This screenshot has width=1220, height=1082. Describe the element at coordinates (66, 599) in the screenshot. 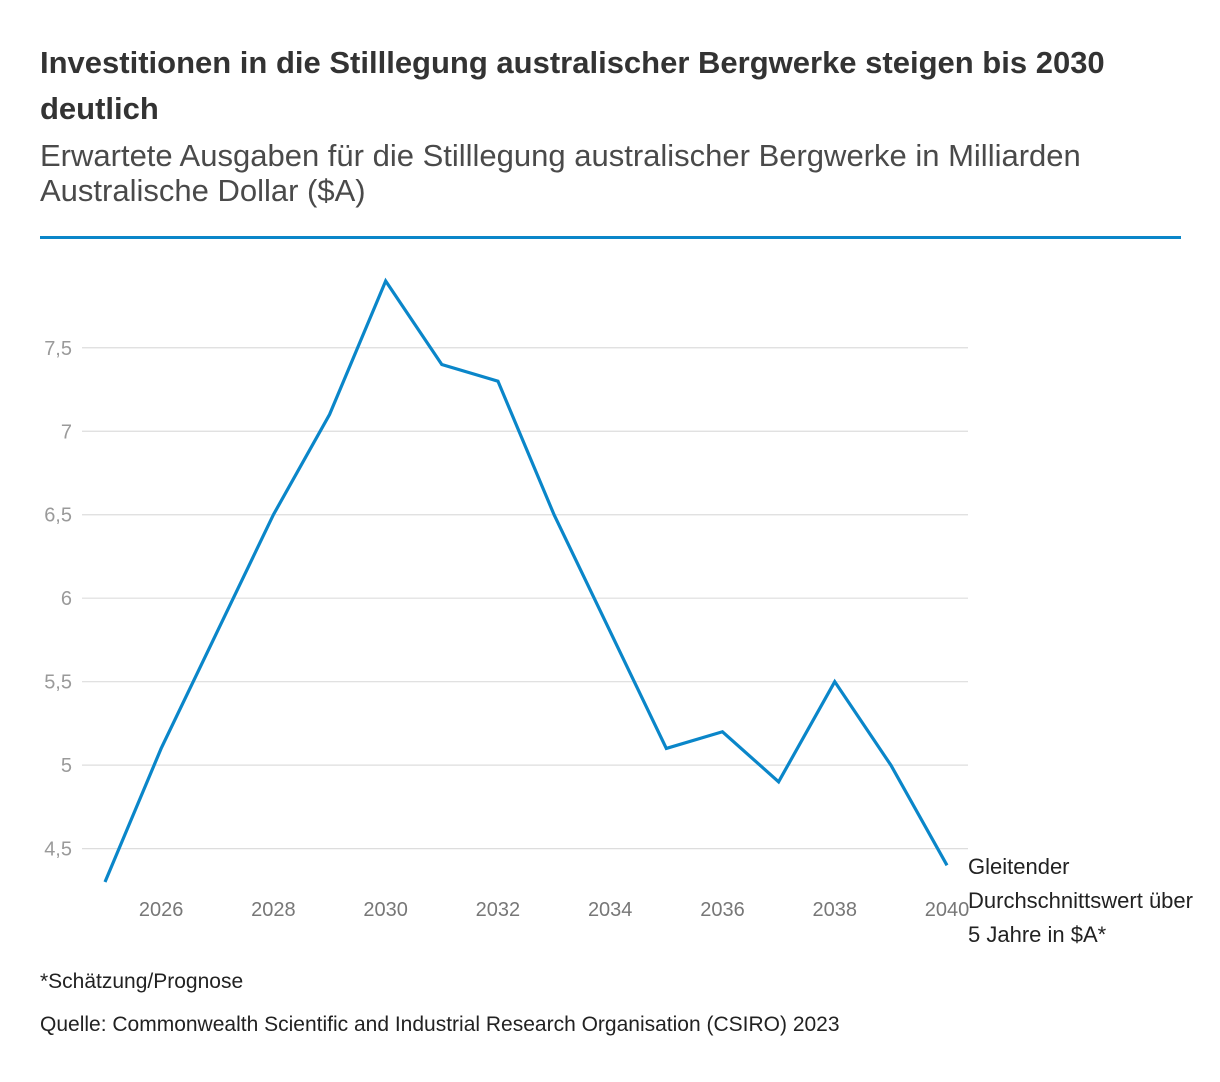

I see `y-tick-label: 6` at that location.